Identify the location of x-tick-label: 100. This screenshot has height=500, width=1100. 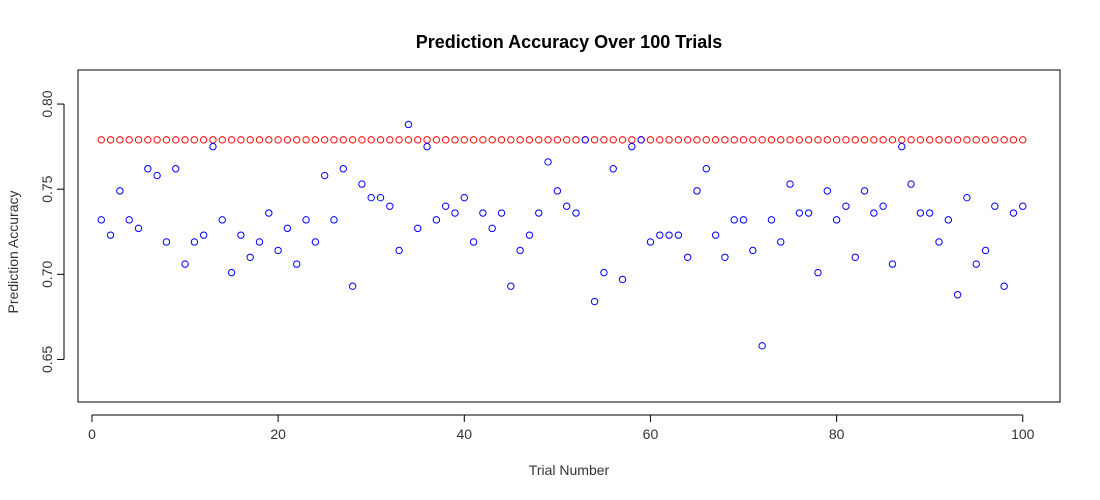
(1023, 434).